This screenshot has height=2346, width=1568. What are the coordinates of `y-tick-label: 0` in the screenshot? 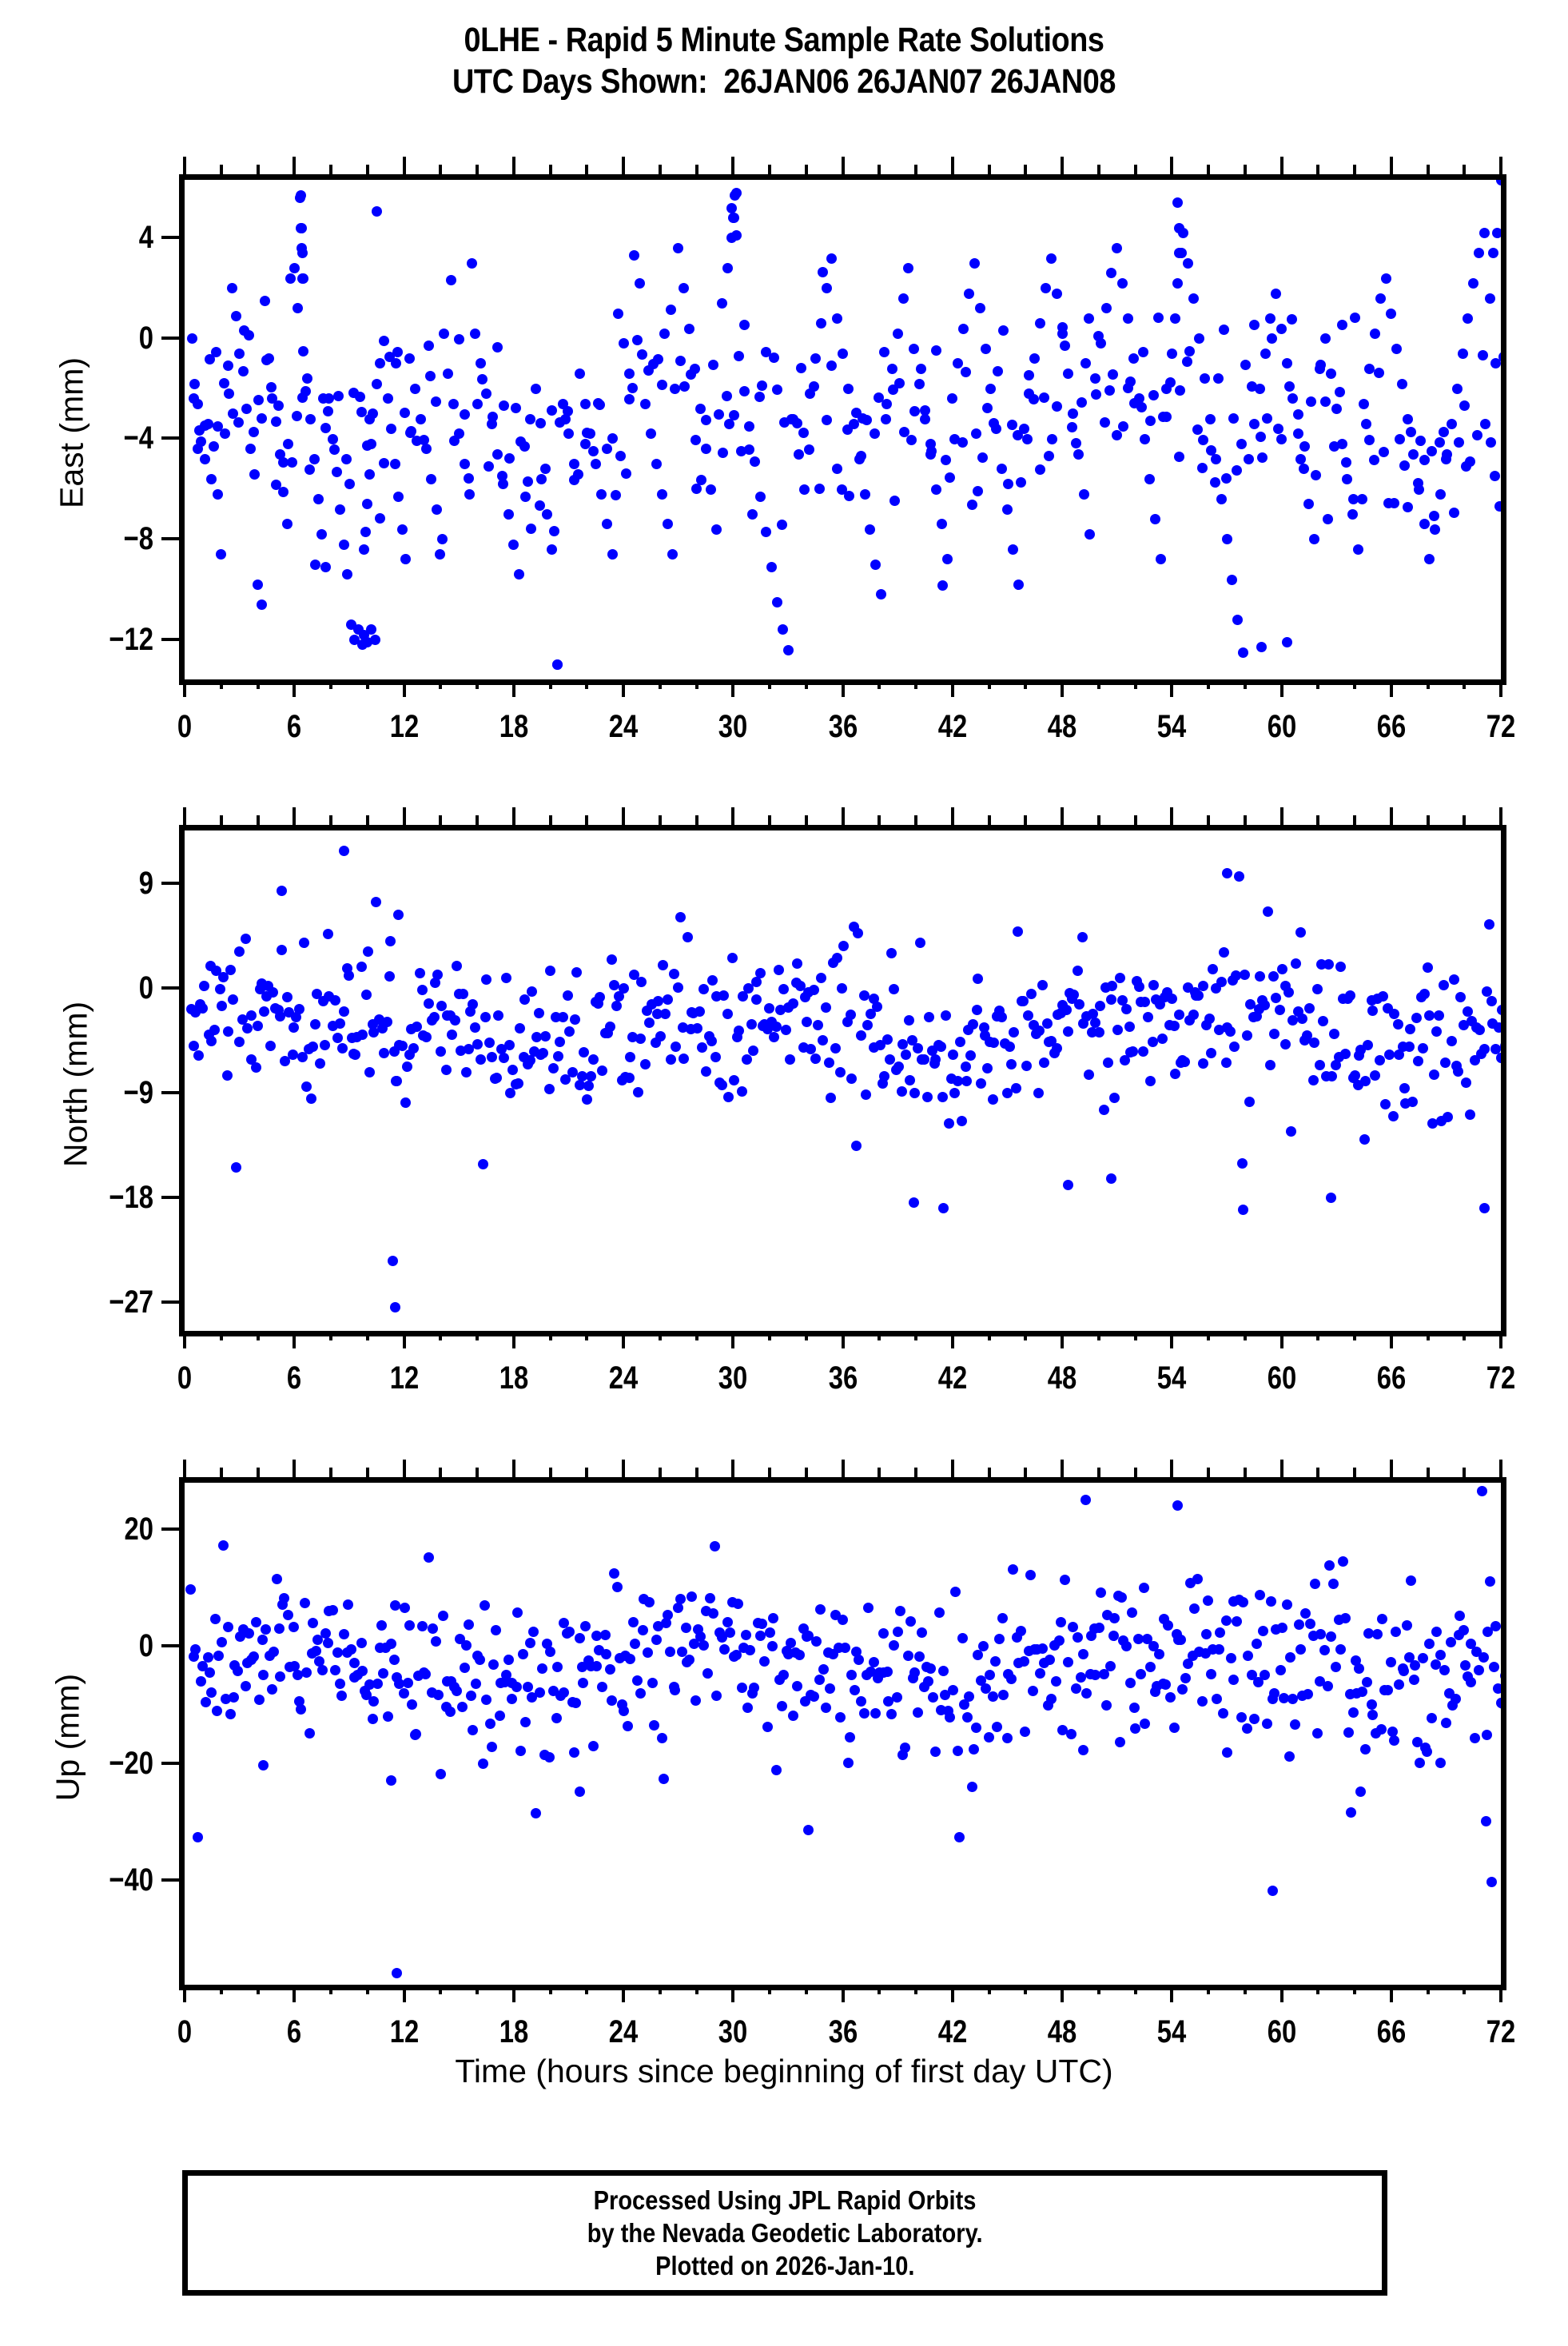 It's located at (145, 1646).